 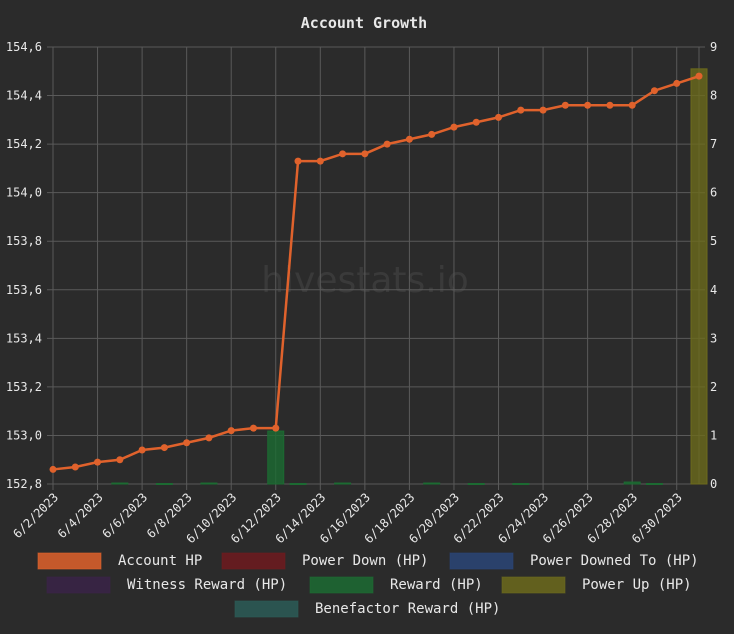 What do you see at coordinates (637, 585) in the screenshot?
I see `legend-label: Power Up (HP)` at bounding box center [637, 585].